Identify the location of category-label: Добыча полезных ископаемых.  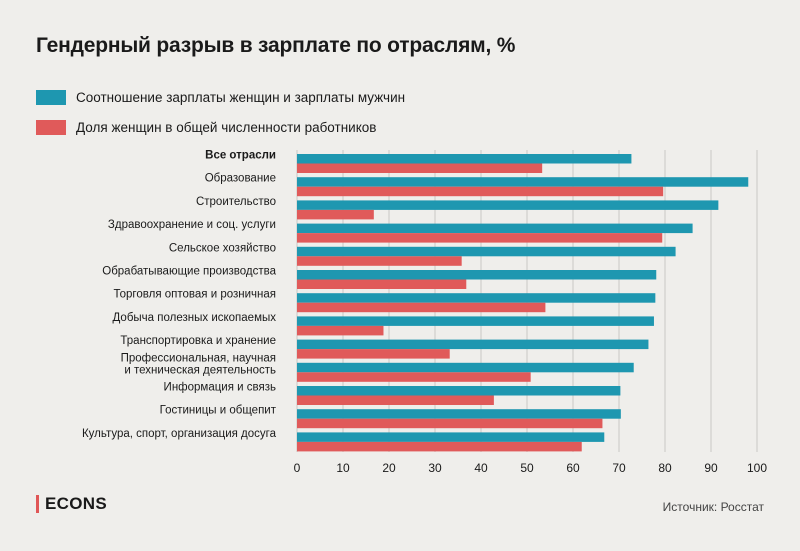
(195, 318).